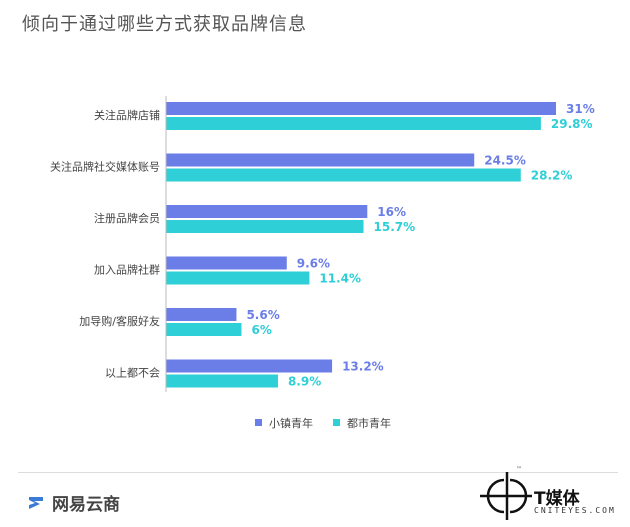  Describe the element at coordinates (86, 505) in the screenshot. I see `netease-brand-name: 网易云商` at that location.